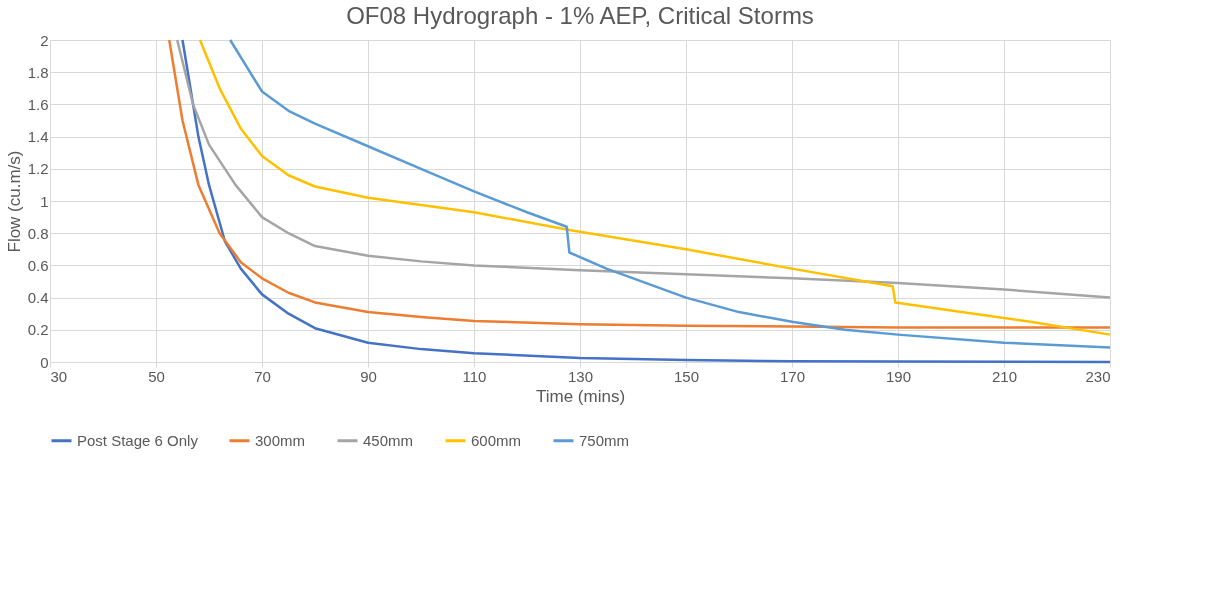 The image size is (1225, 603). I want to click on y-axis-title: Flow (cu.m/s), so click(14, 201).